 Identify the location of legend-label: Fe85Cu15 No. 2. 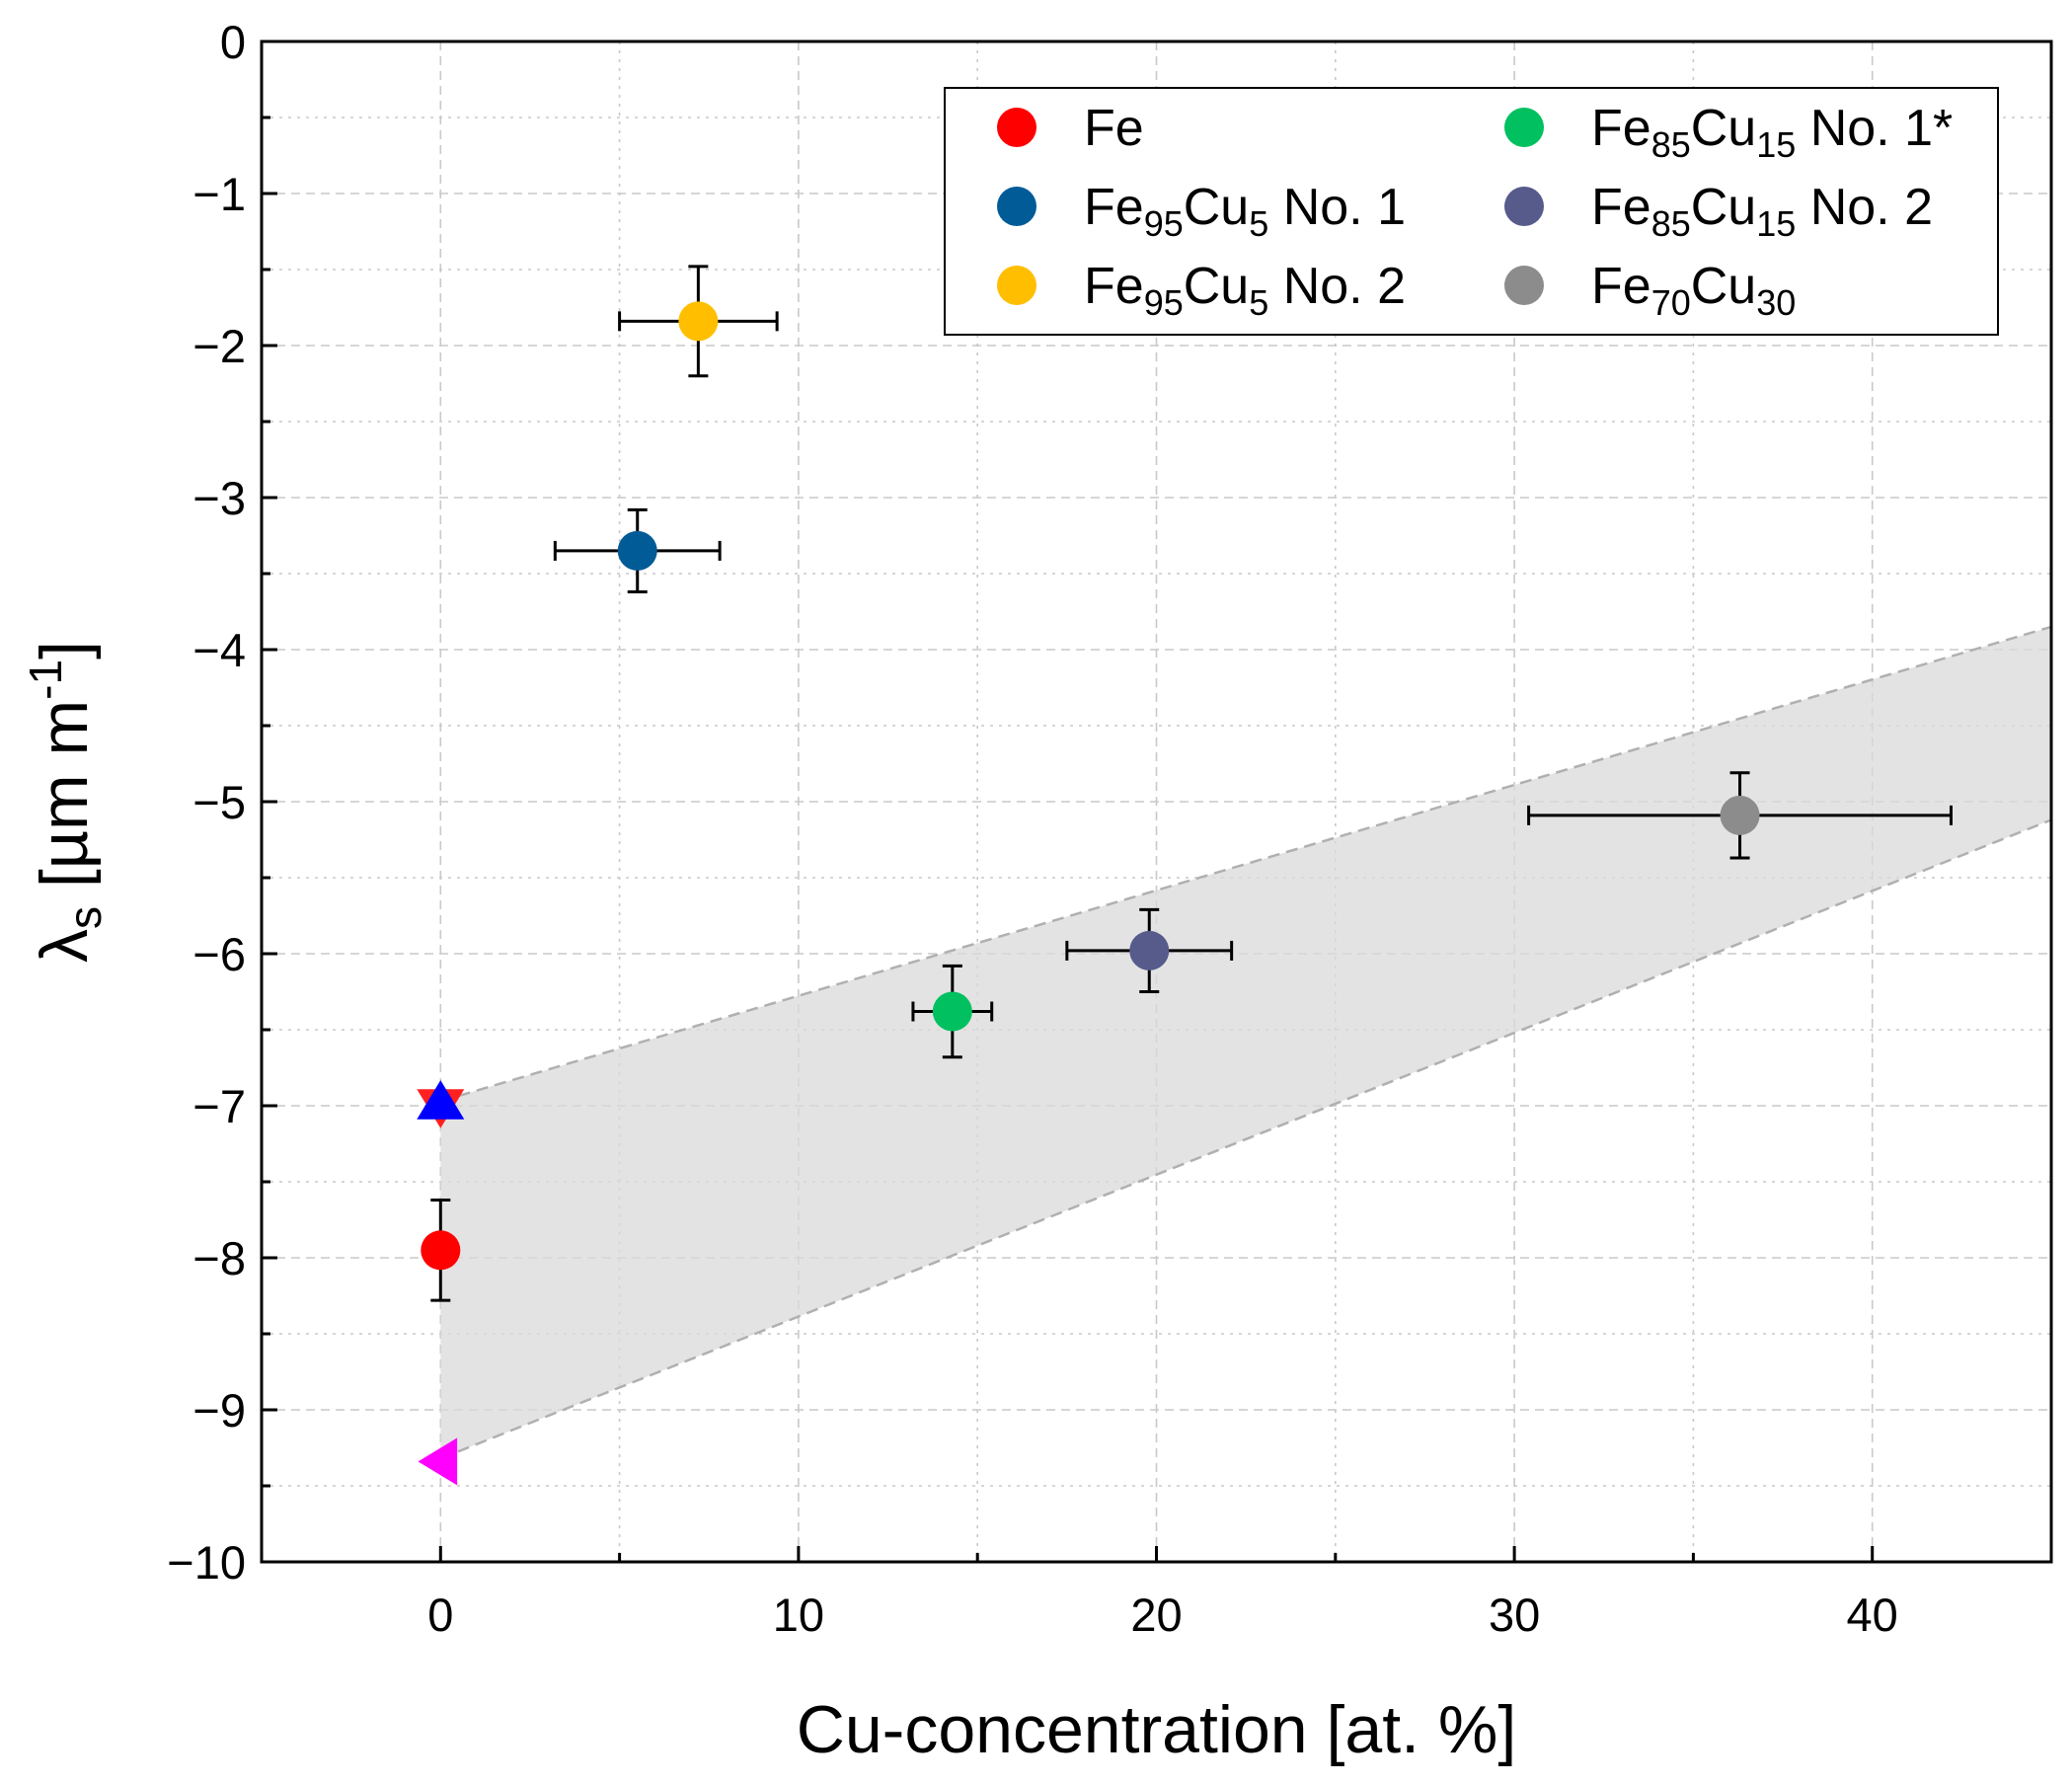
(1762, 211).